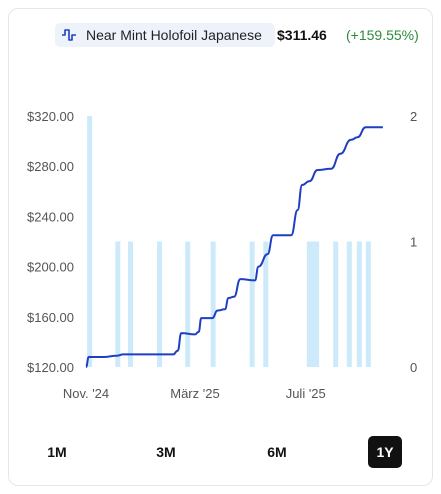 This screenshot has height=494, width=441. I want to click on y-tick-label: $280.00, so click(50, 166).